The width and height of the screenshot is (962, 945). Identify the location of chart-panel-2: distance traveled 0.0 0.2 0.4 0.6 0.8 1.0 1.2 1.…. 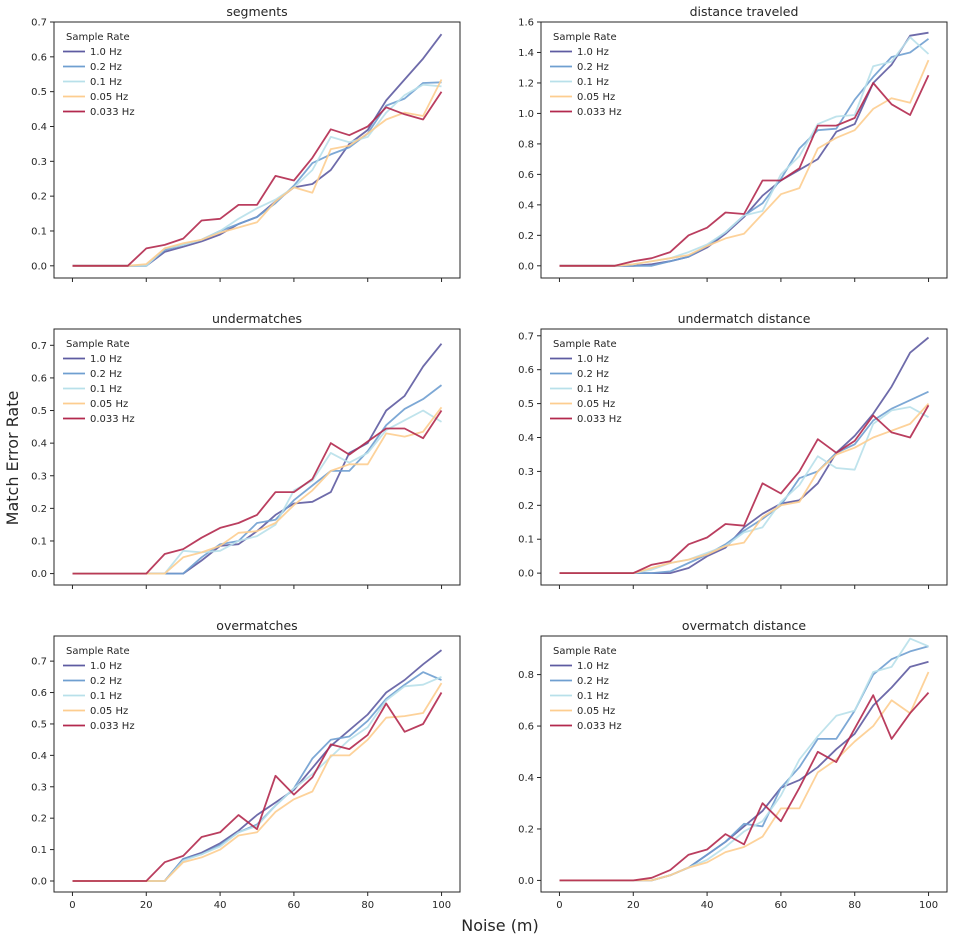
(733, 143).